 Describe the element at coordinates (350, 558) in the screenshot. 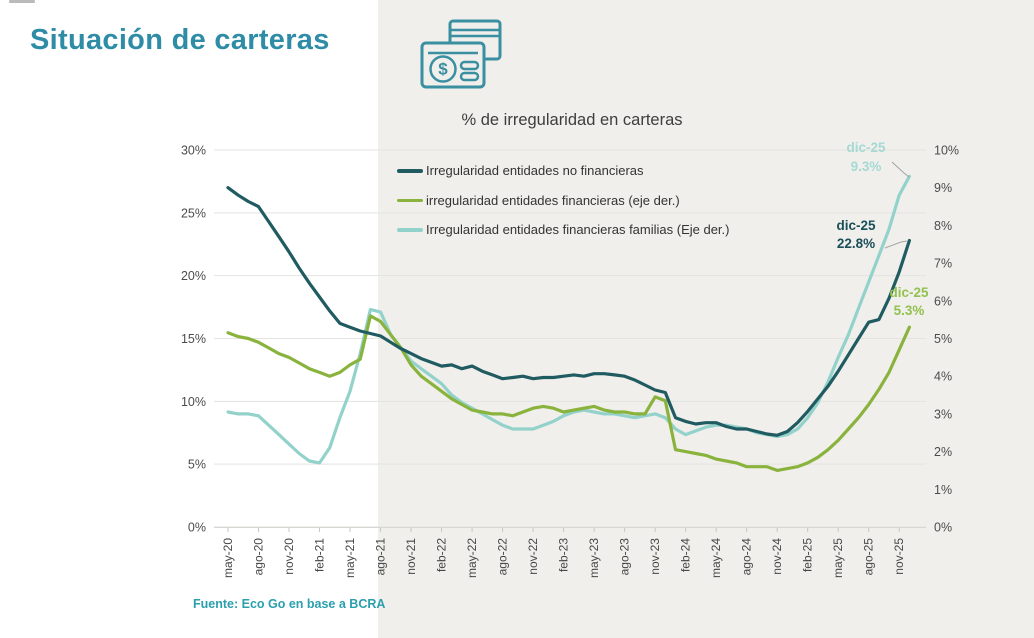

I see `x-axis-tick-label: may-21` at that location.